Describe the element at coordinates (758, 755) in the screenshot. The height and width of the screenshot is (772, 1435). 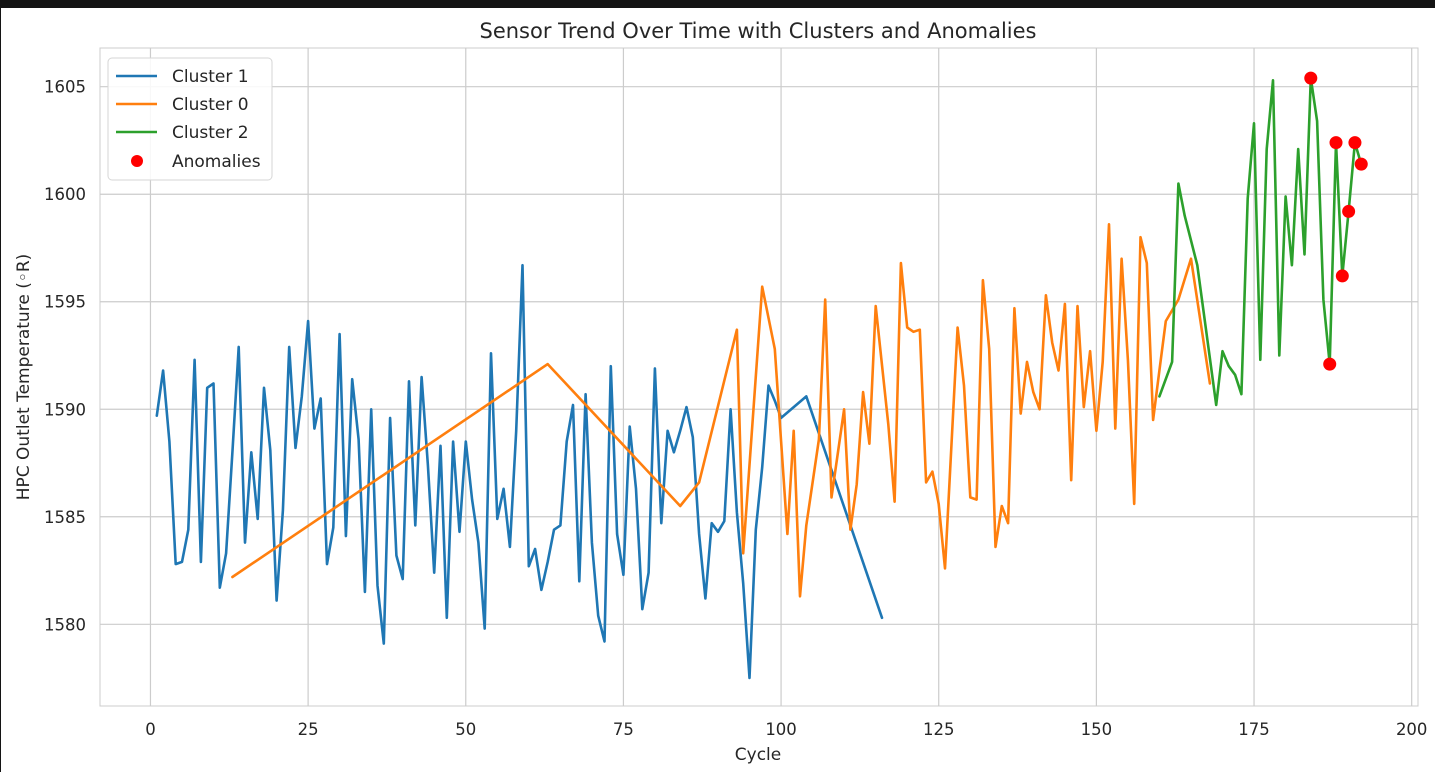
I see `x-axis-label: Cycle` at that location.